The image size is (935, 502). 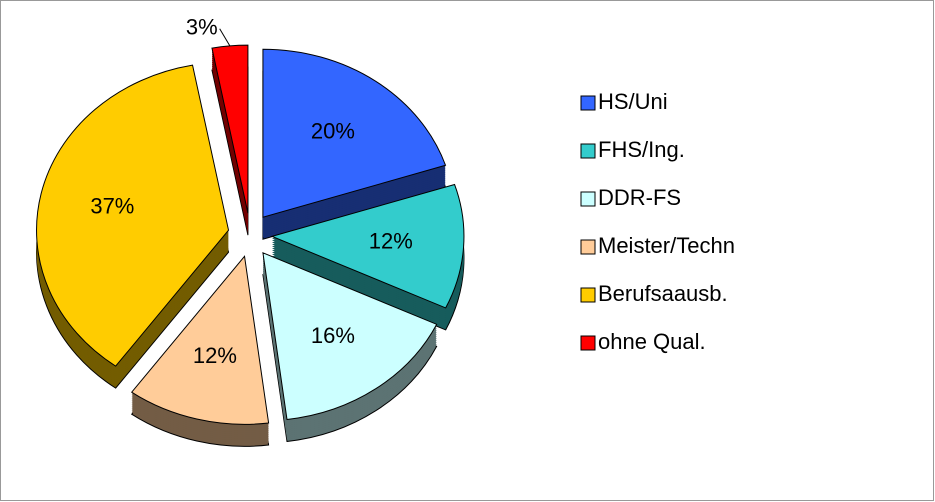 What do you see at coordinates (633, 101) in the screenshot?
I see `legend-label: HS/Uni` at bounding box center [633, 101].